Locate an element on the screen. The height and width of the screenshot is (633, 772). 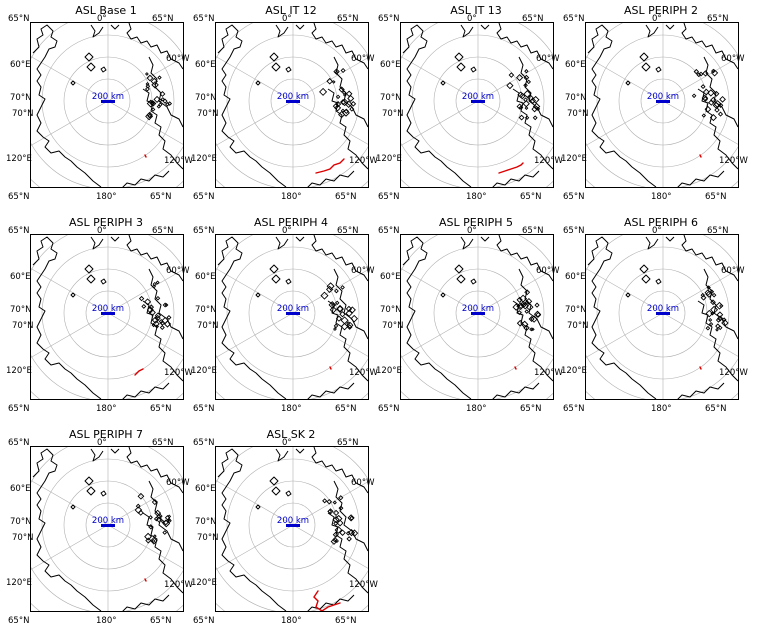
panel-title: ASL IT 12 is located at coordinates (291, 10).